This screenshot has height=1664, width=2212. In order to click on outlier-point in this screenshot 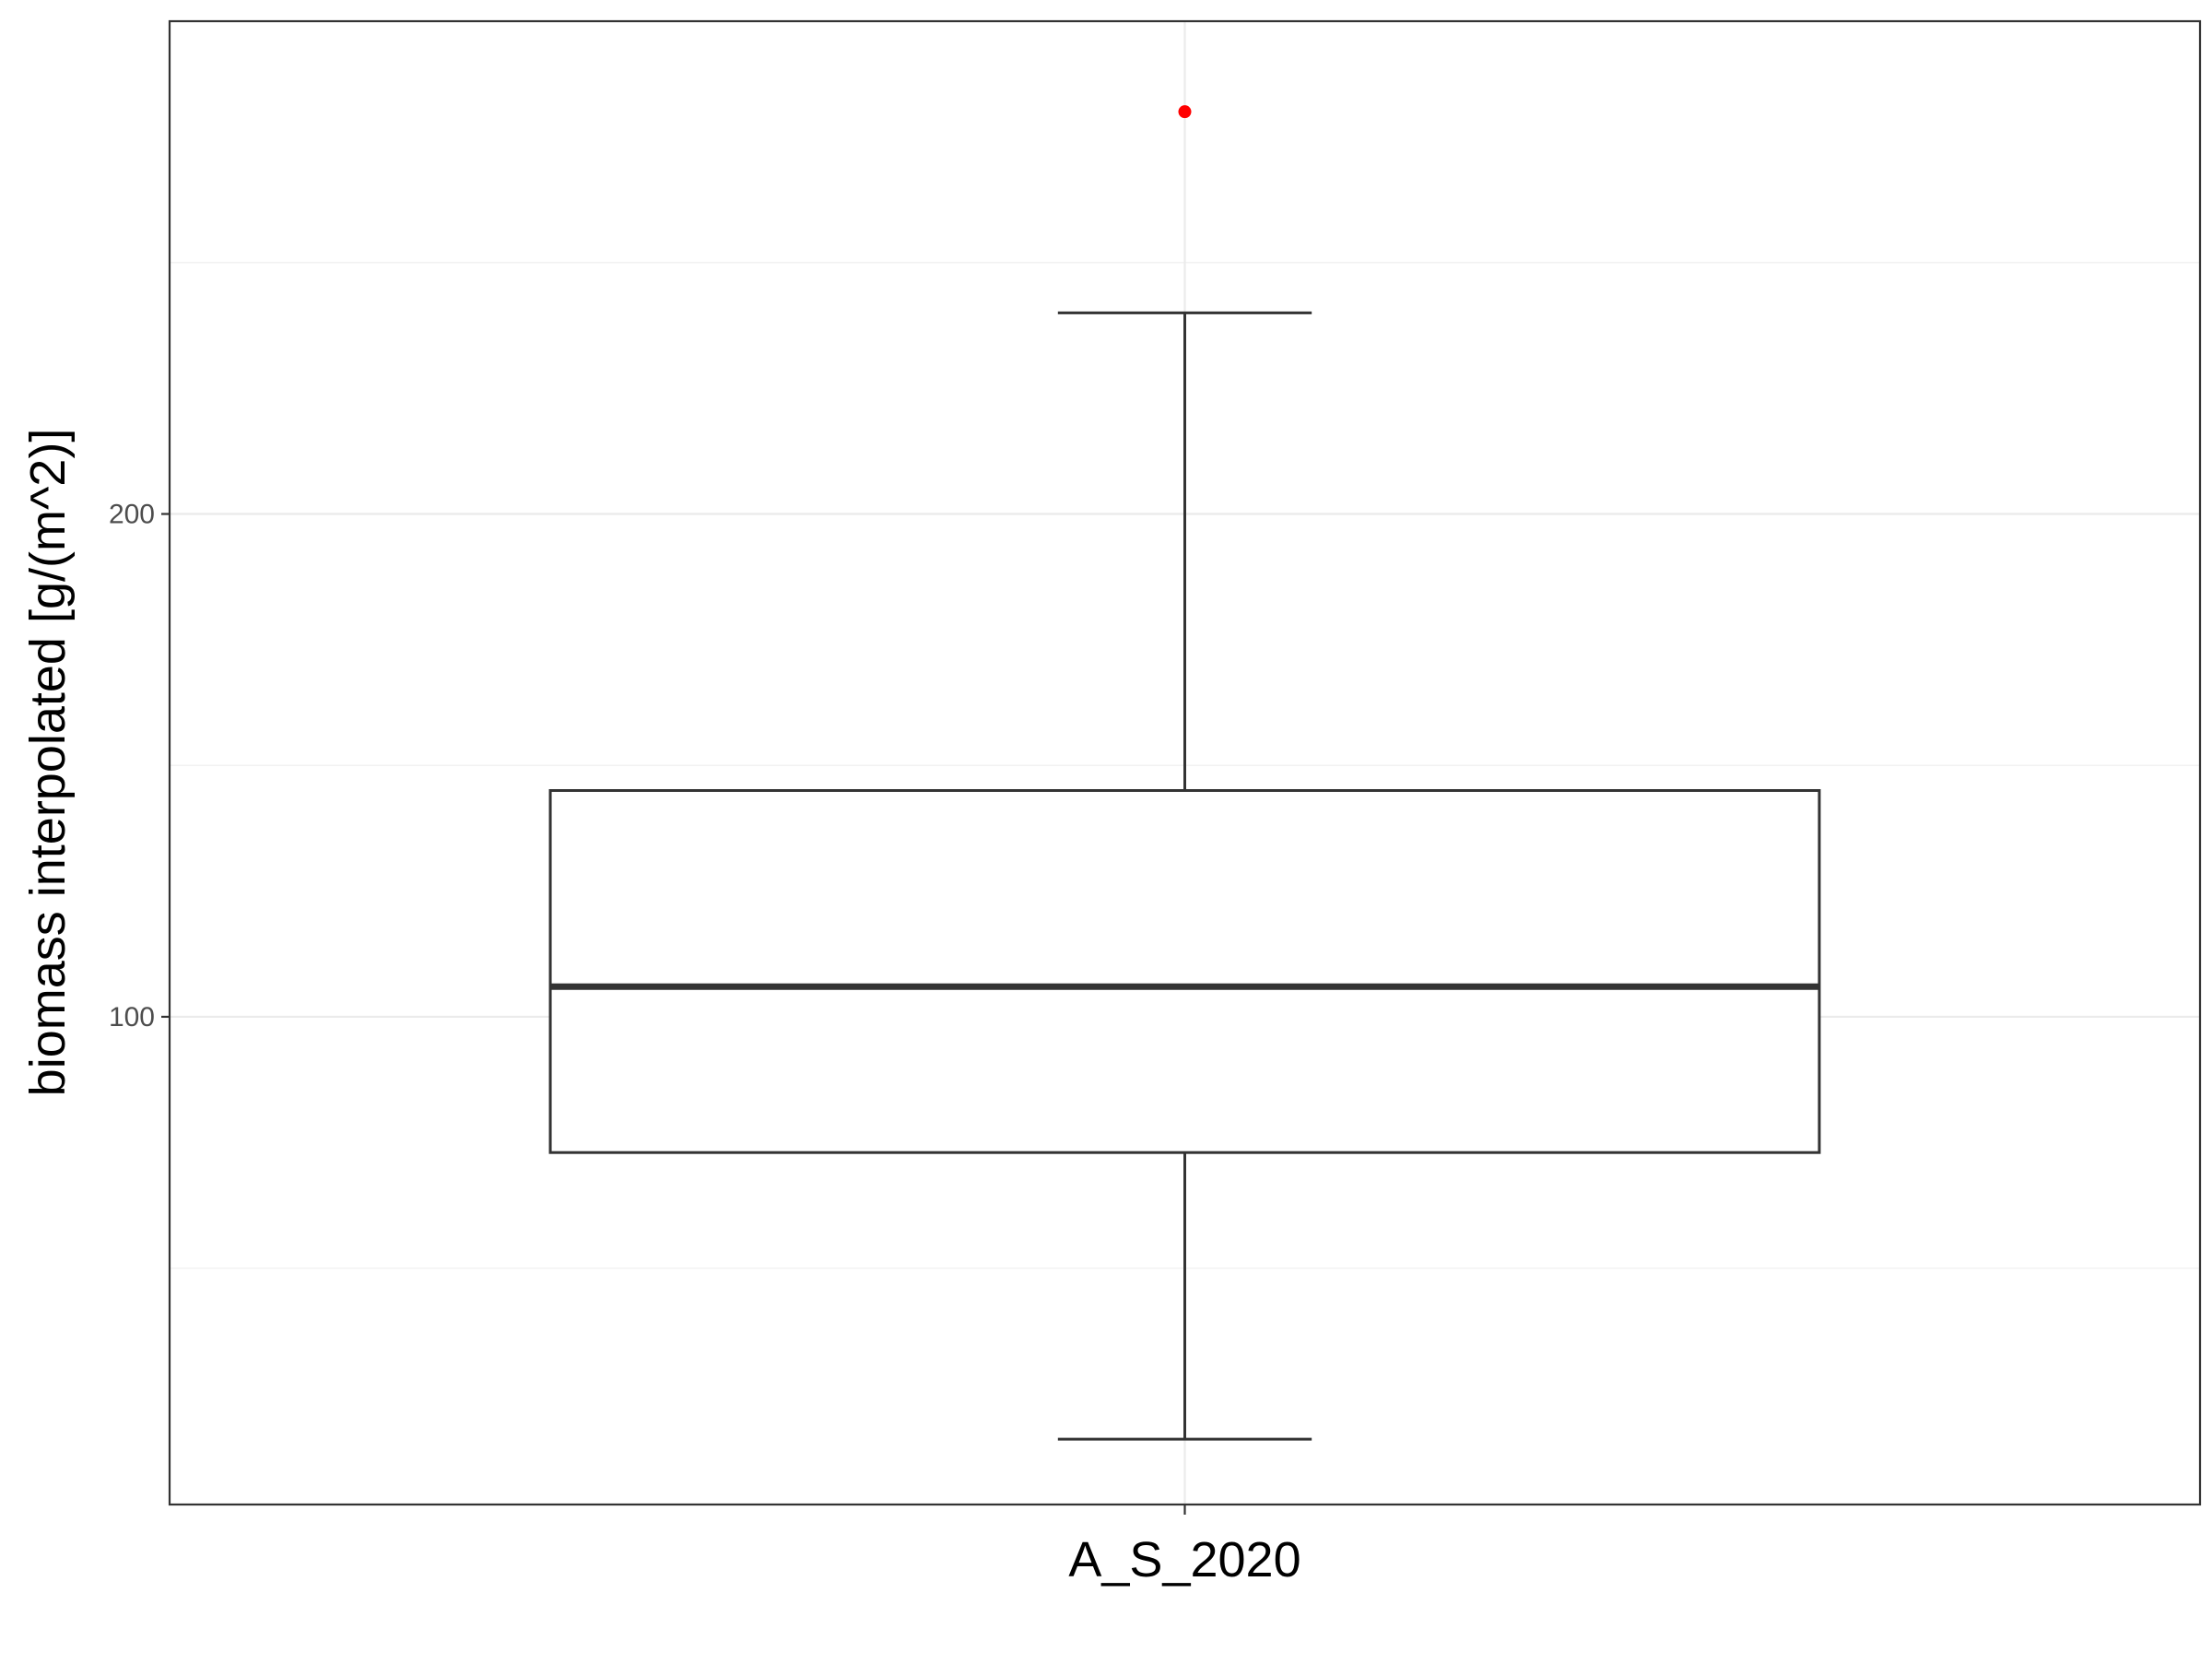, I will do `click(1185, 112)`.